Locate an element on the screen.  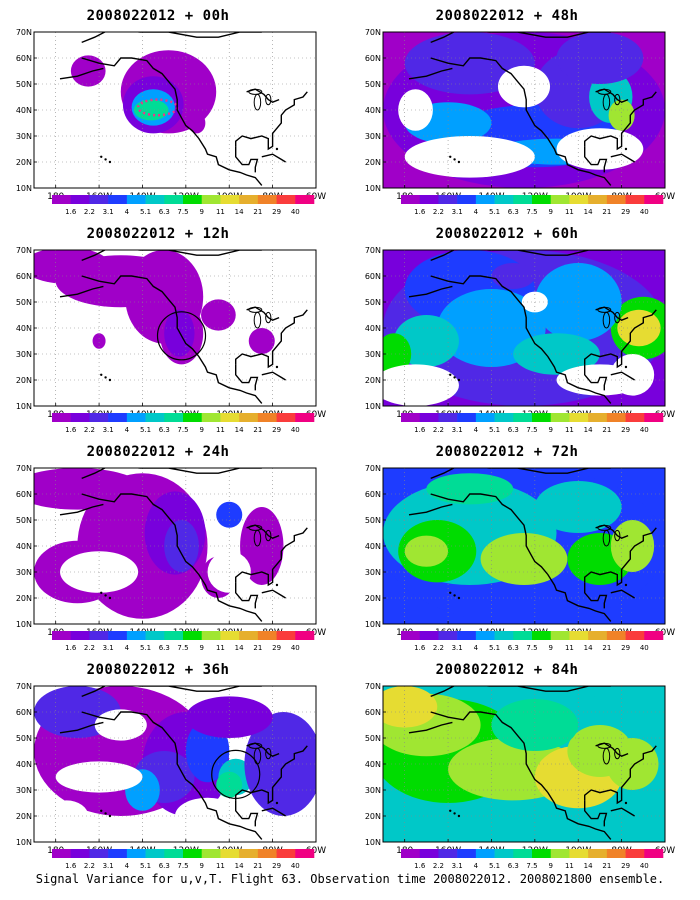
colorbar-label: 5.1 is located at coordinates (145, 430).